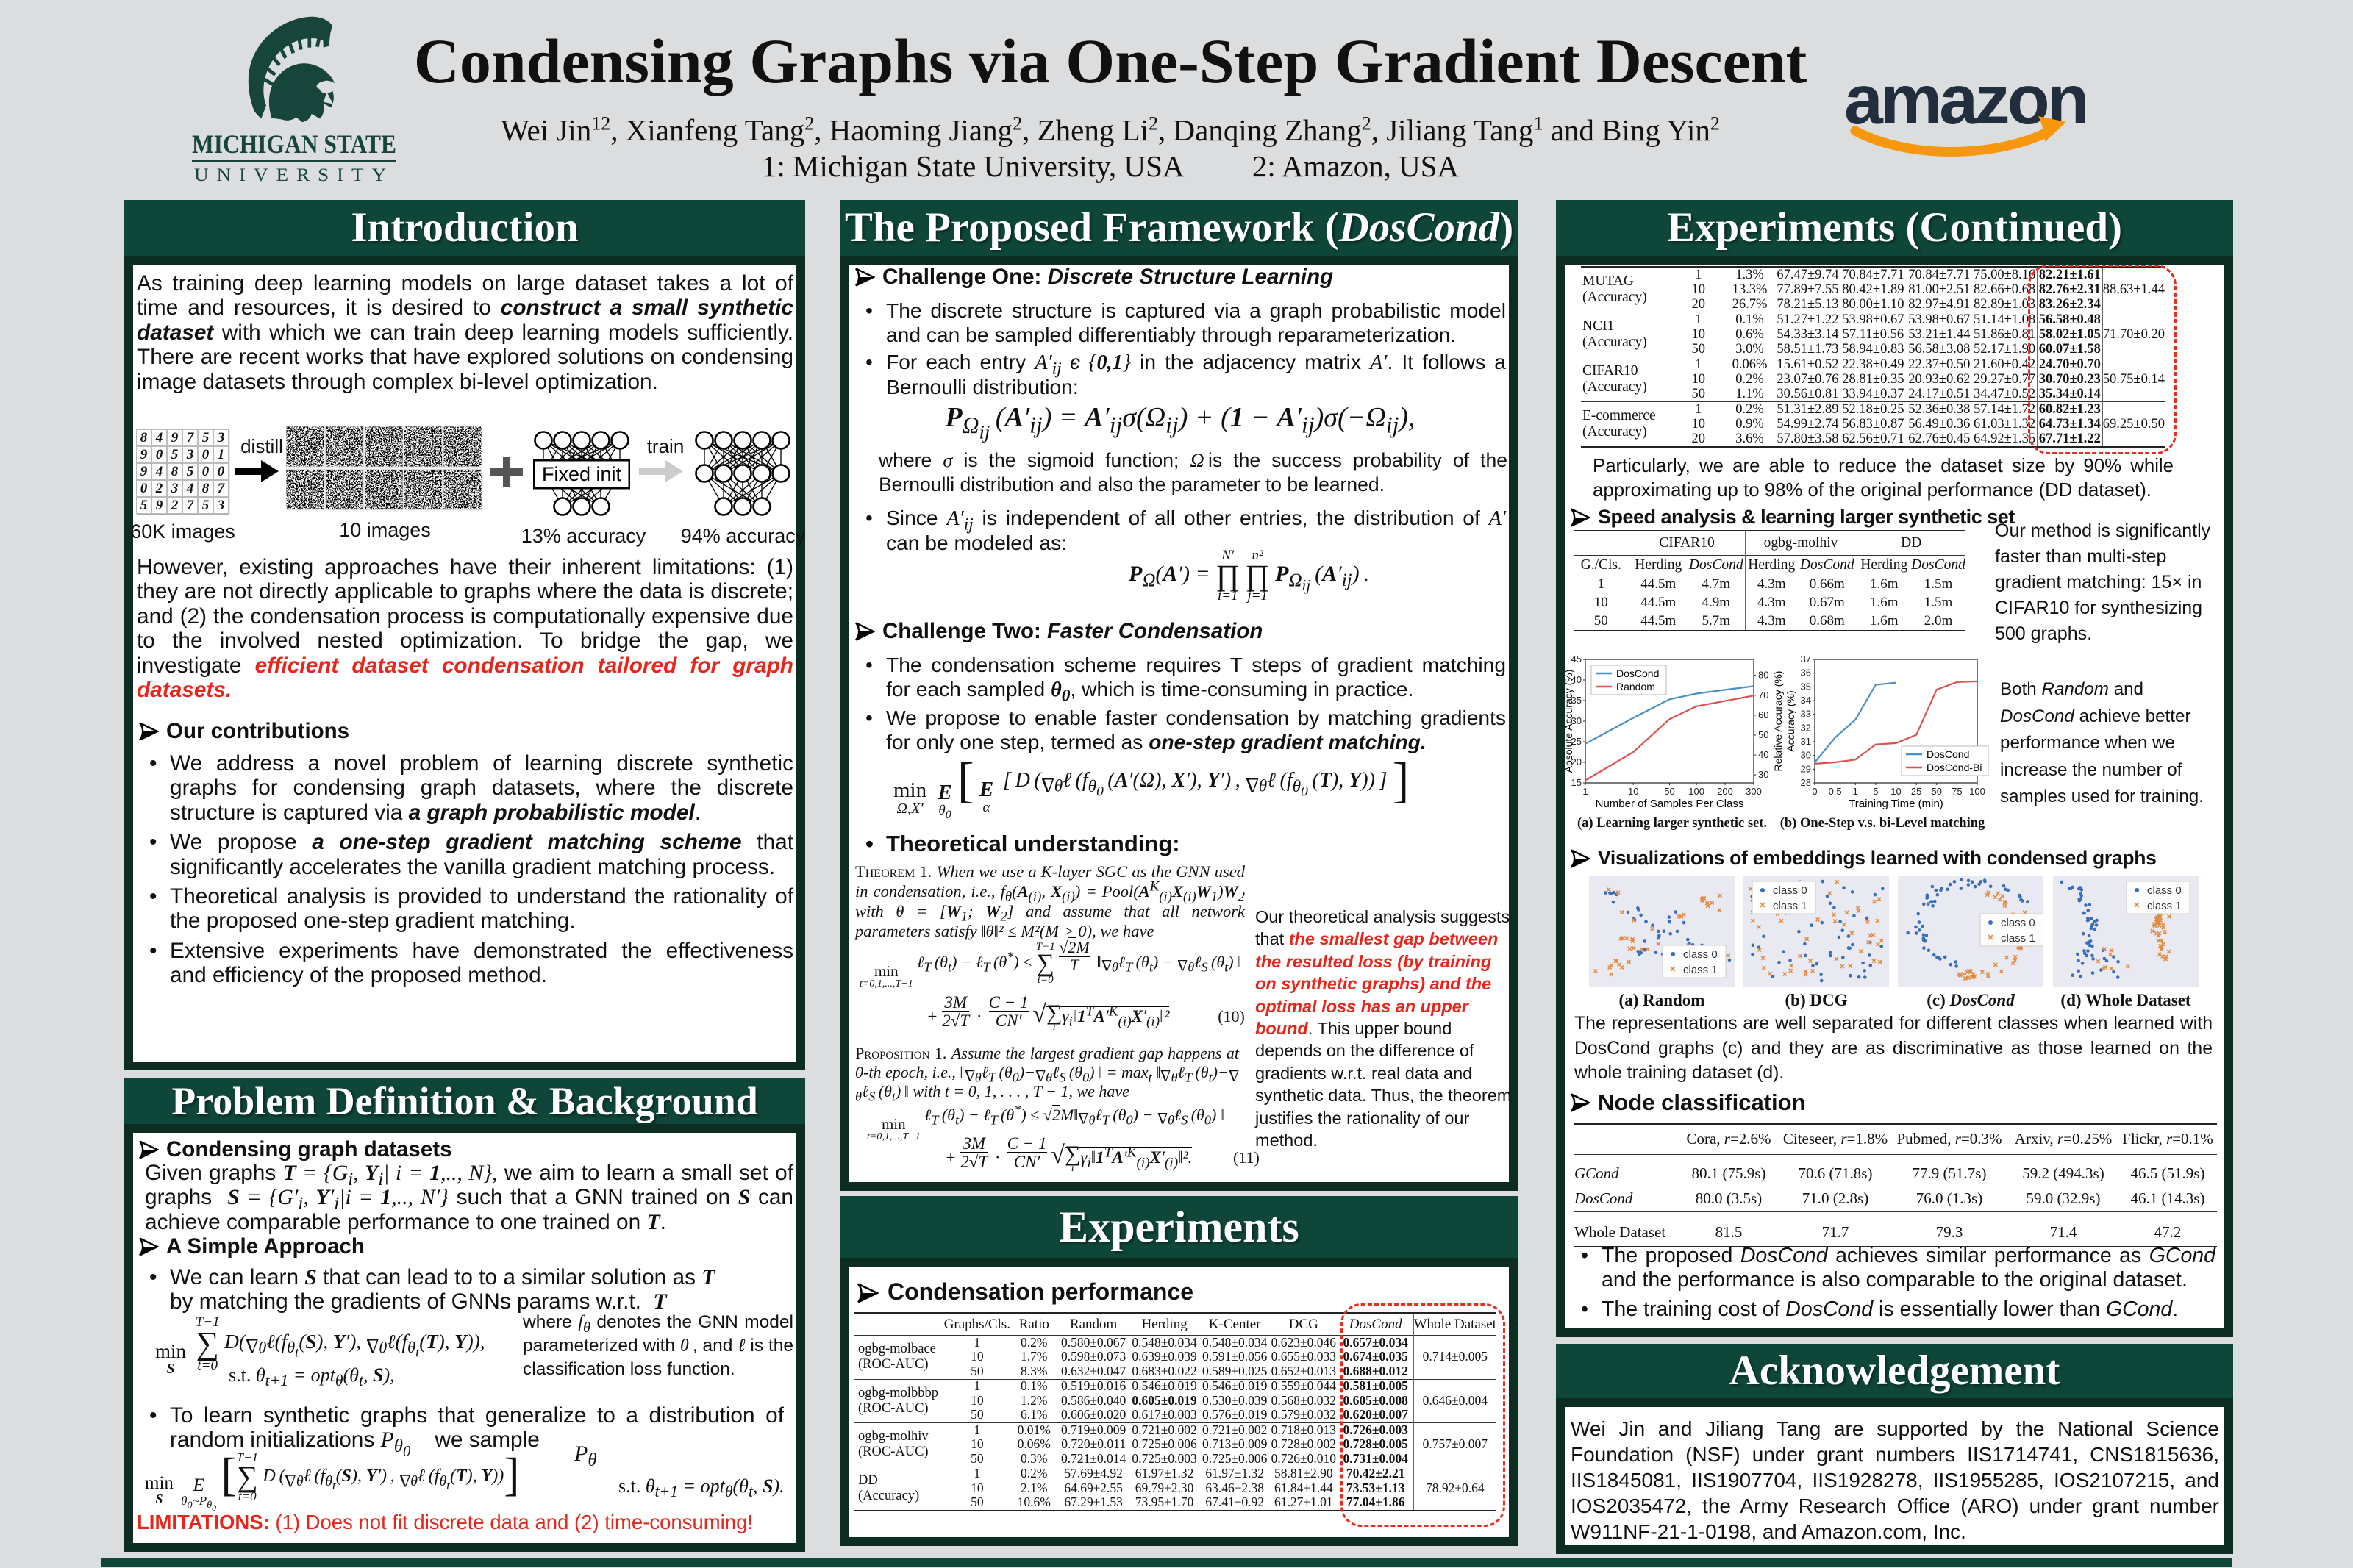 The height and width of the screenshot is (1568, 2353). I want to click on svg-text: MICHIGAN STATE, so click(294, 144).